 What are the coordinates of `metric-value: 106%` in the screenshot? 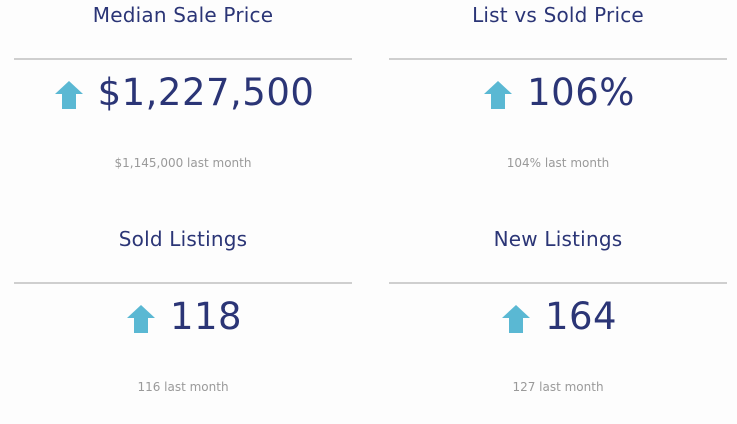 It's located at (581, 92).